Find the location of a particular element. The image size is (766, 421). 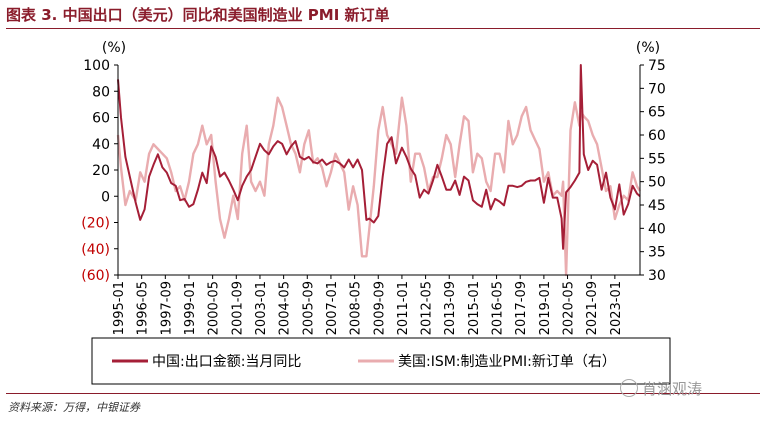

x-tick-label: 2017-09 is located at coordinates (521, 308).